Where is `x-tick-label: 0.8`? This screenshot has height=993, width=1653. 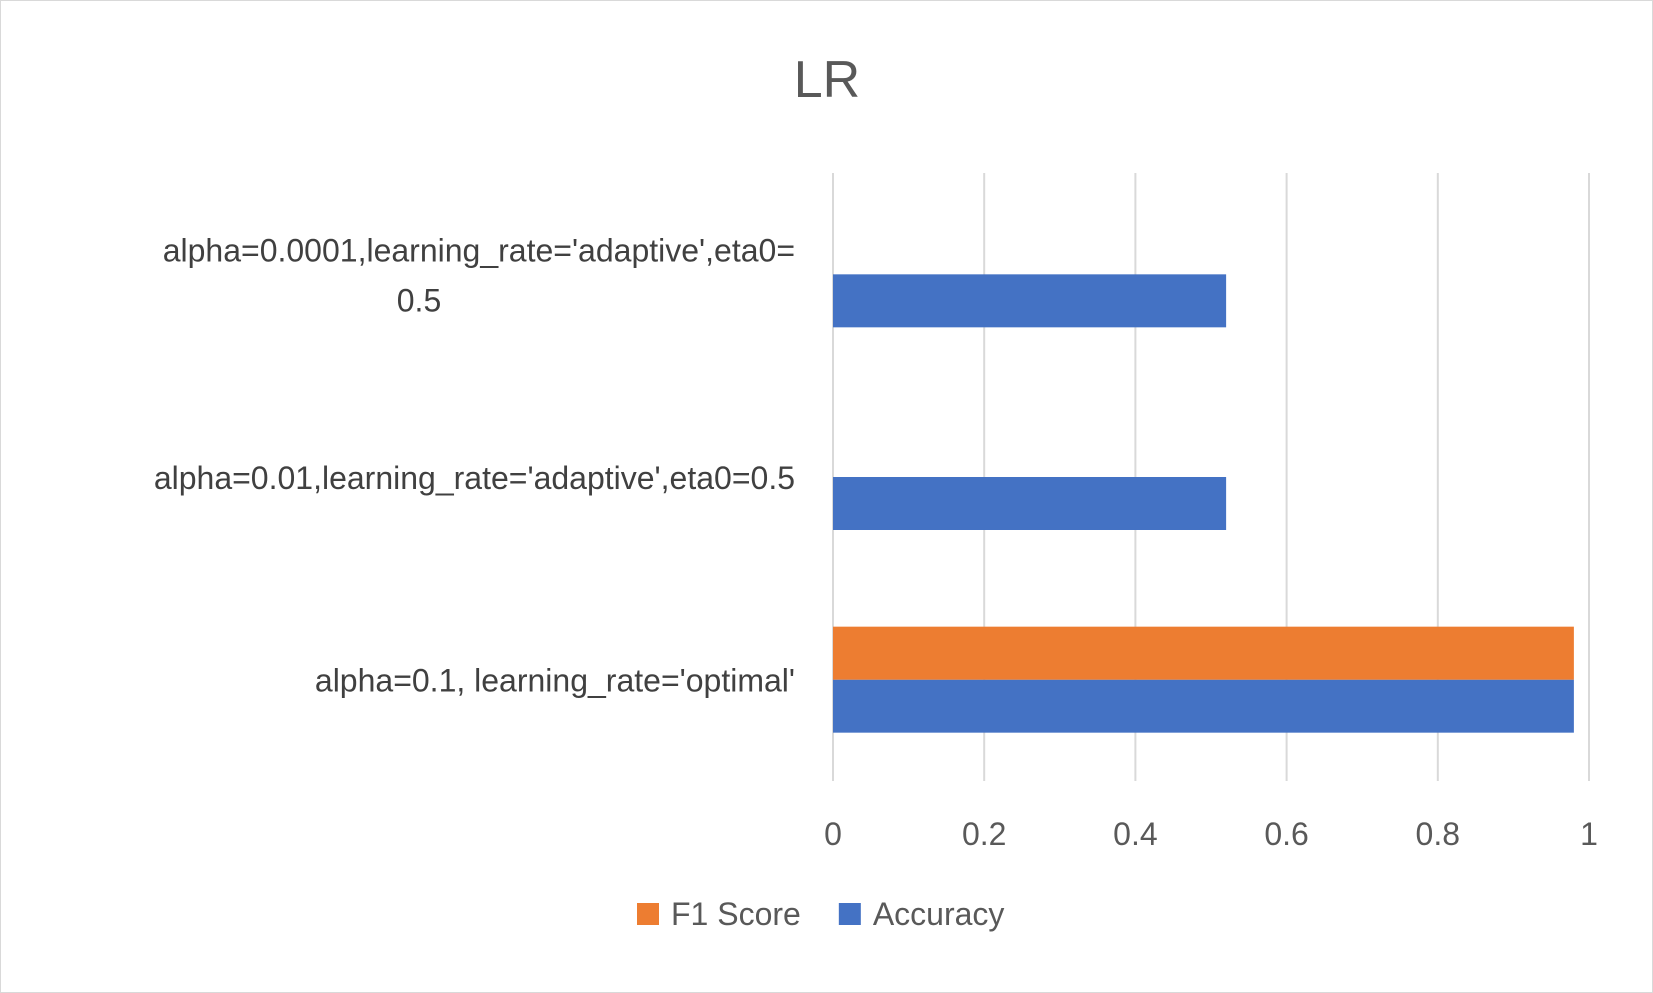
x-tick-label: 0.8 is located at coordinates (1438, 834).